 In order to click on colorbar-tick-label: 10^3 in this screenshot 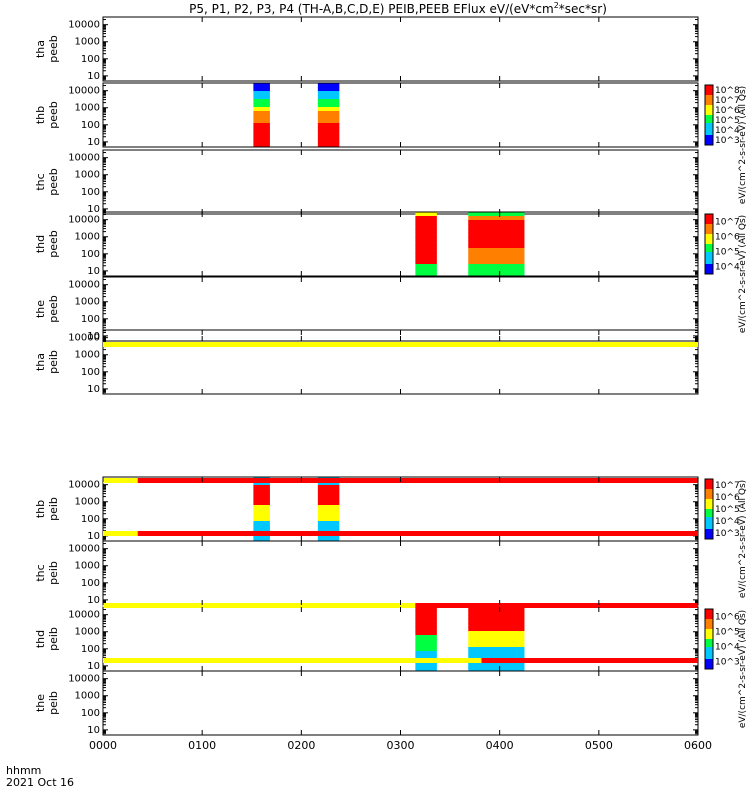, I will do `click(727, 534)`.